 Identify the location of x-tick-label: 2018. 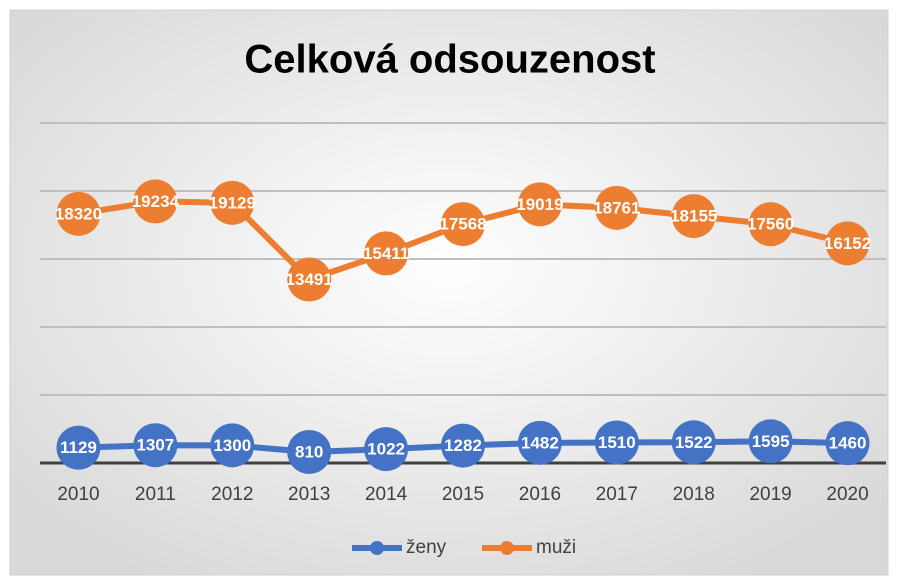
(694, 494).